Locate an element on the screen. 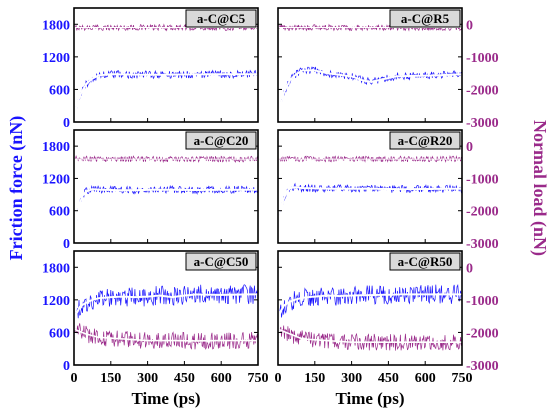 The height and width of the screenshot is (413, 550). panel: a-C@C50 is located at coordinates (166, 308).